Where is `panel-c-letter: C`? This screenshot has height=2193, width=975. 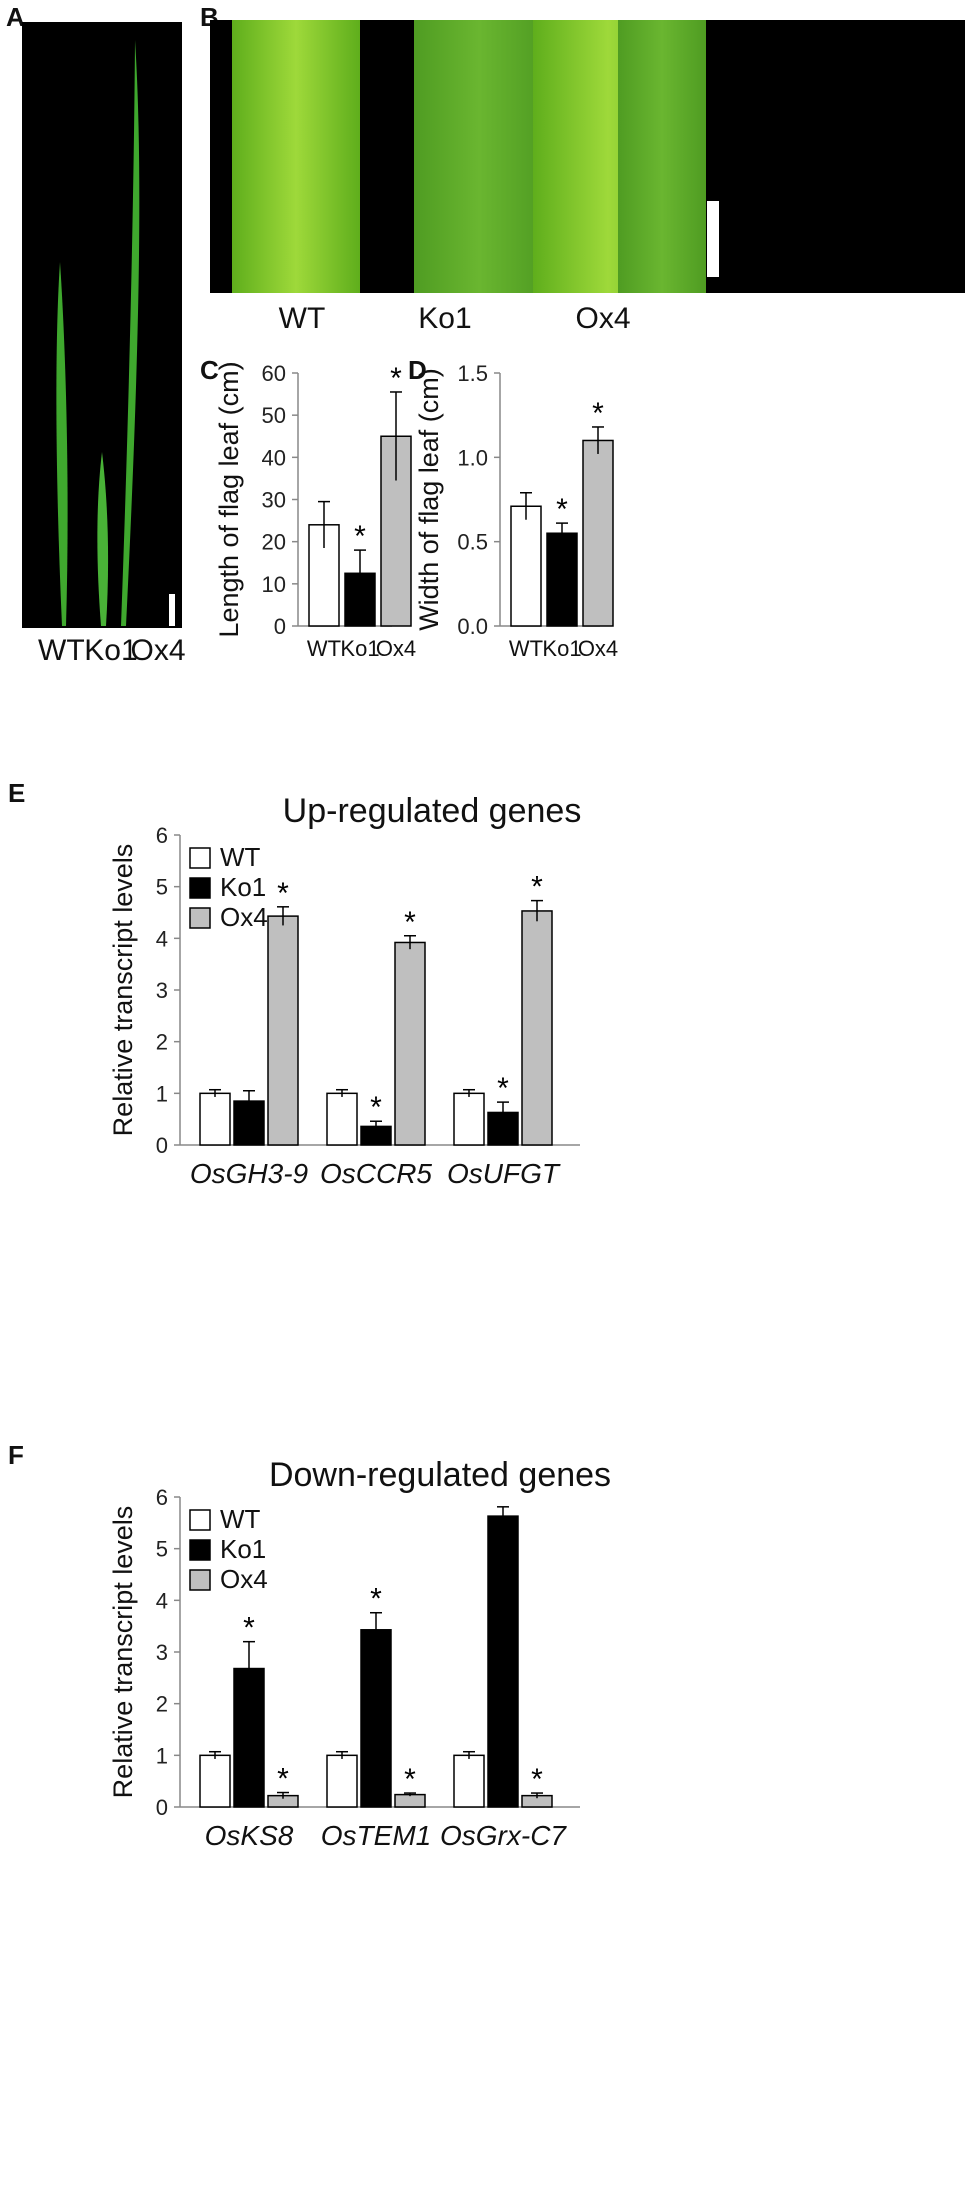
panel-c-letter: C is located at coordinates (209, 370).